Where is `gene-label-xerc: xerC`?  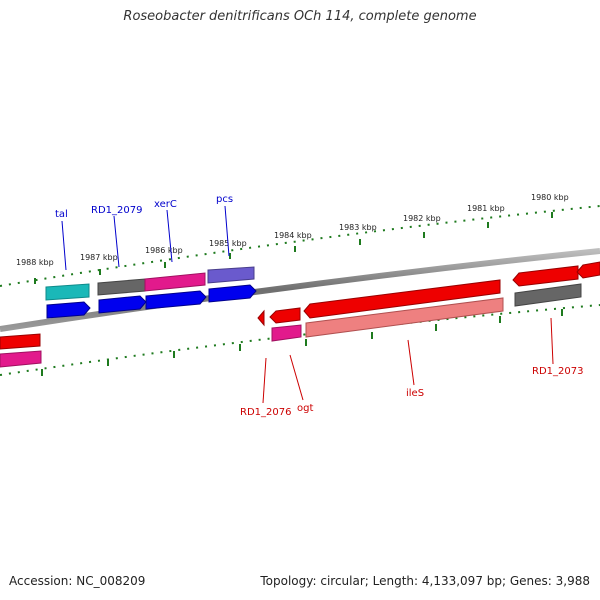
gene-label-xerc: xerC is located at coordinates (165, 204).